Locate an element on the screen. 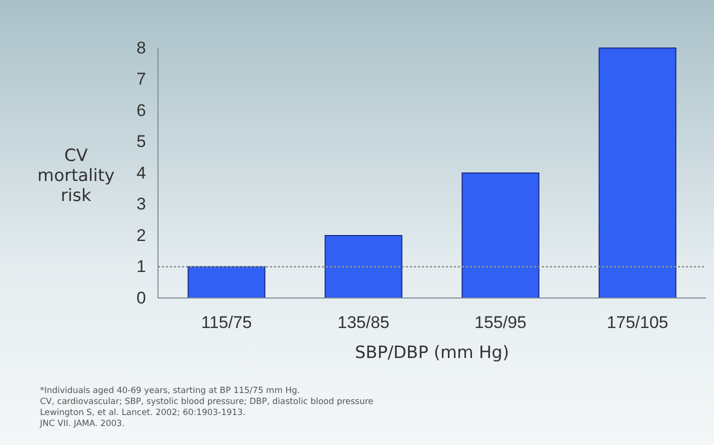  text: JNC VII. JAMA. 2003. is located at coordinates (82, 424).